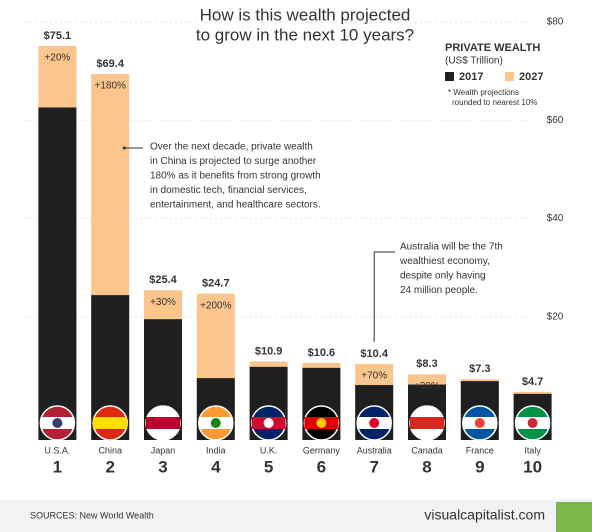 The width and height of the screenshot is (592, 532). What do you see at coordinates (426, 466) in the screenshot?
I see `rank: 8` at bounding box center [426, 466].